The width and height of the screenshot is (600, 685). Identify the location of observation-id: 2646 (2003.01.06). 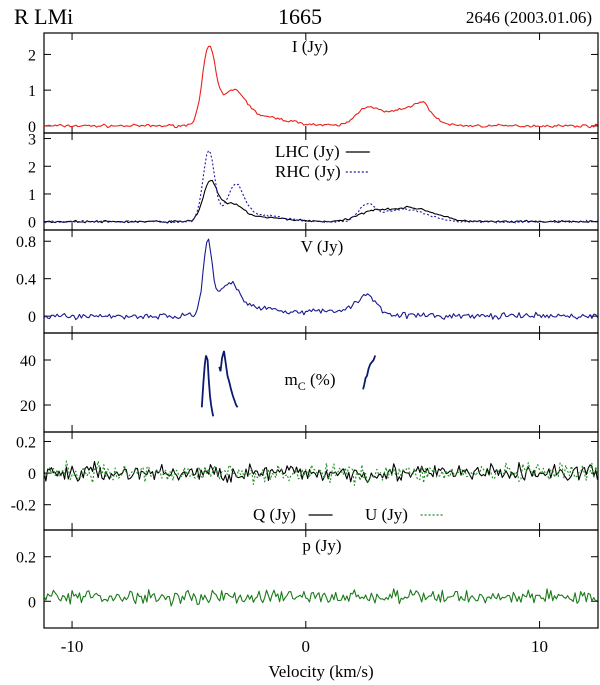
(528, 17).